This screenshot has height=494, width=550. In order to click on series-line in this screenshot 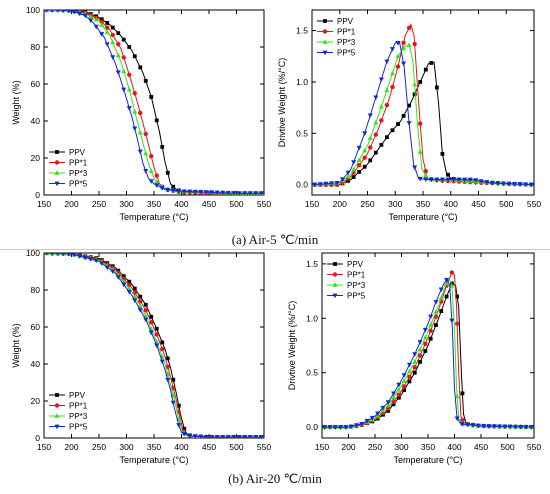, I will do `click(428, 353)`.